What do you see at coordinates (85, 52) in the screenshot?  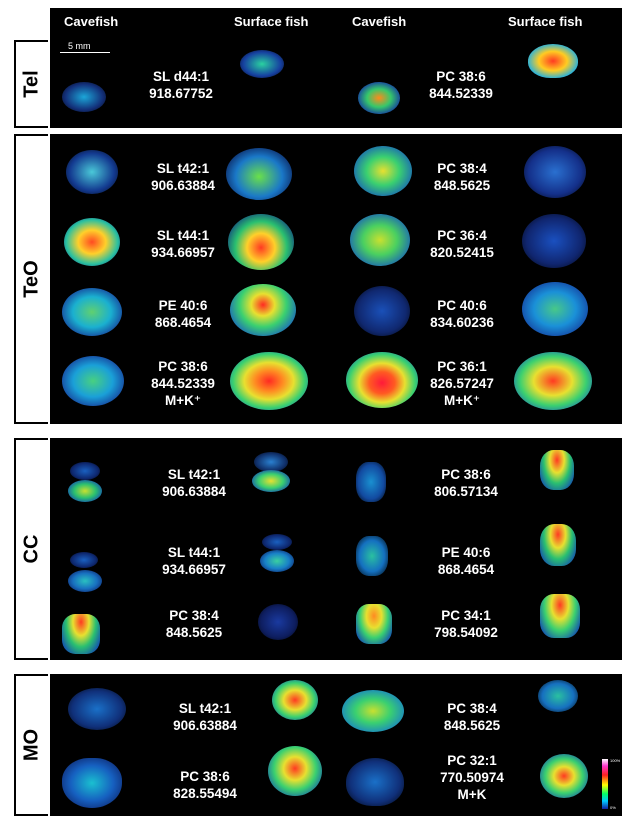 I see `scale-bar` at bounding box center [85, 52].